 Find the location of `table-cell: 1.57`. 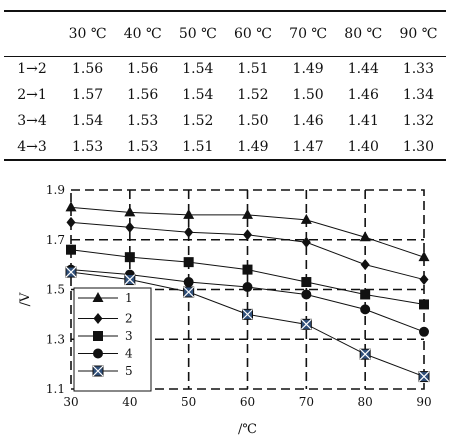

table-cell: 1.57 is located at coordinates (87, 95).